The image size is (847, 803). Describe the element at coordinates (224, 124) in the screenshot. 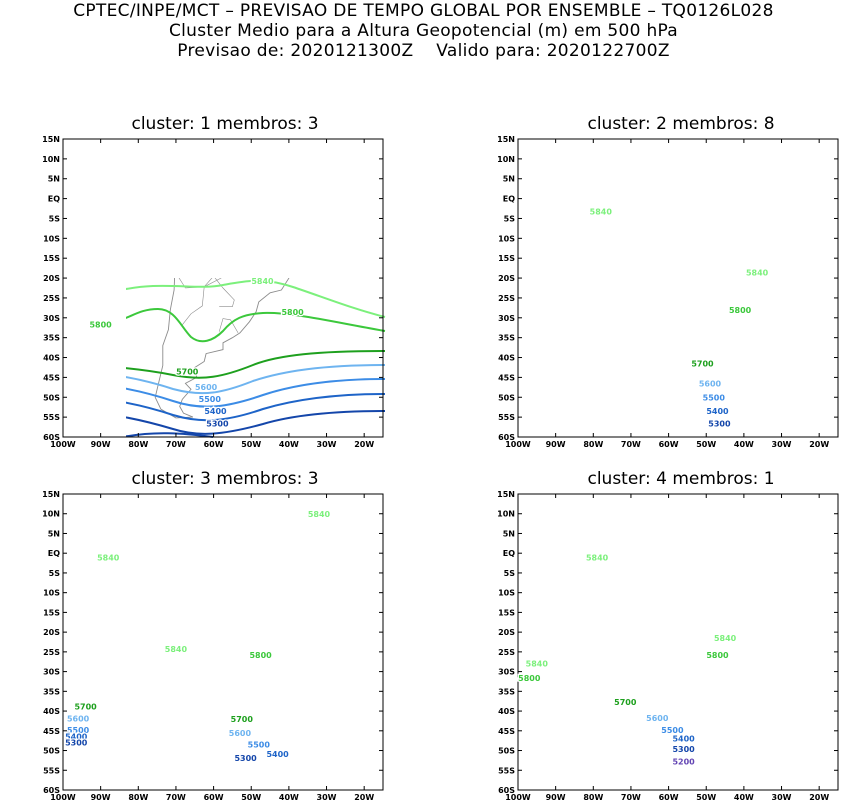

I see `panel-title: cluster: 1 membros: 3` at that location.